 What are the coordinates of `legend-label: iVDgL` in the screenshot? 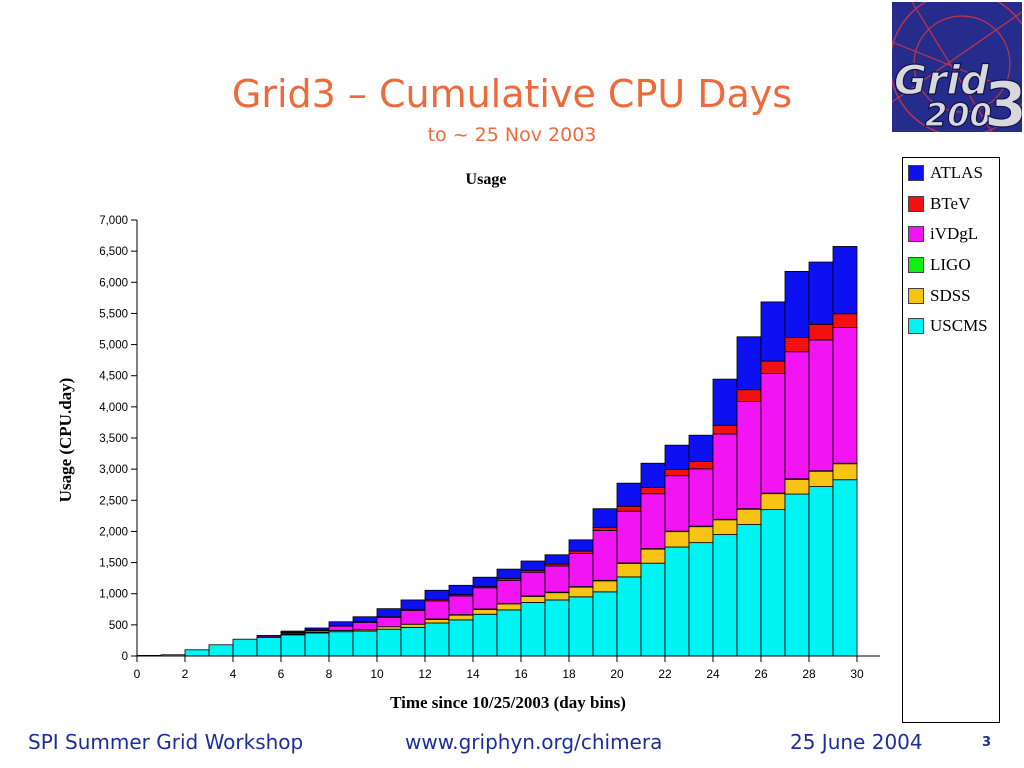 It's located at (954, 234).